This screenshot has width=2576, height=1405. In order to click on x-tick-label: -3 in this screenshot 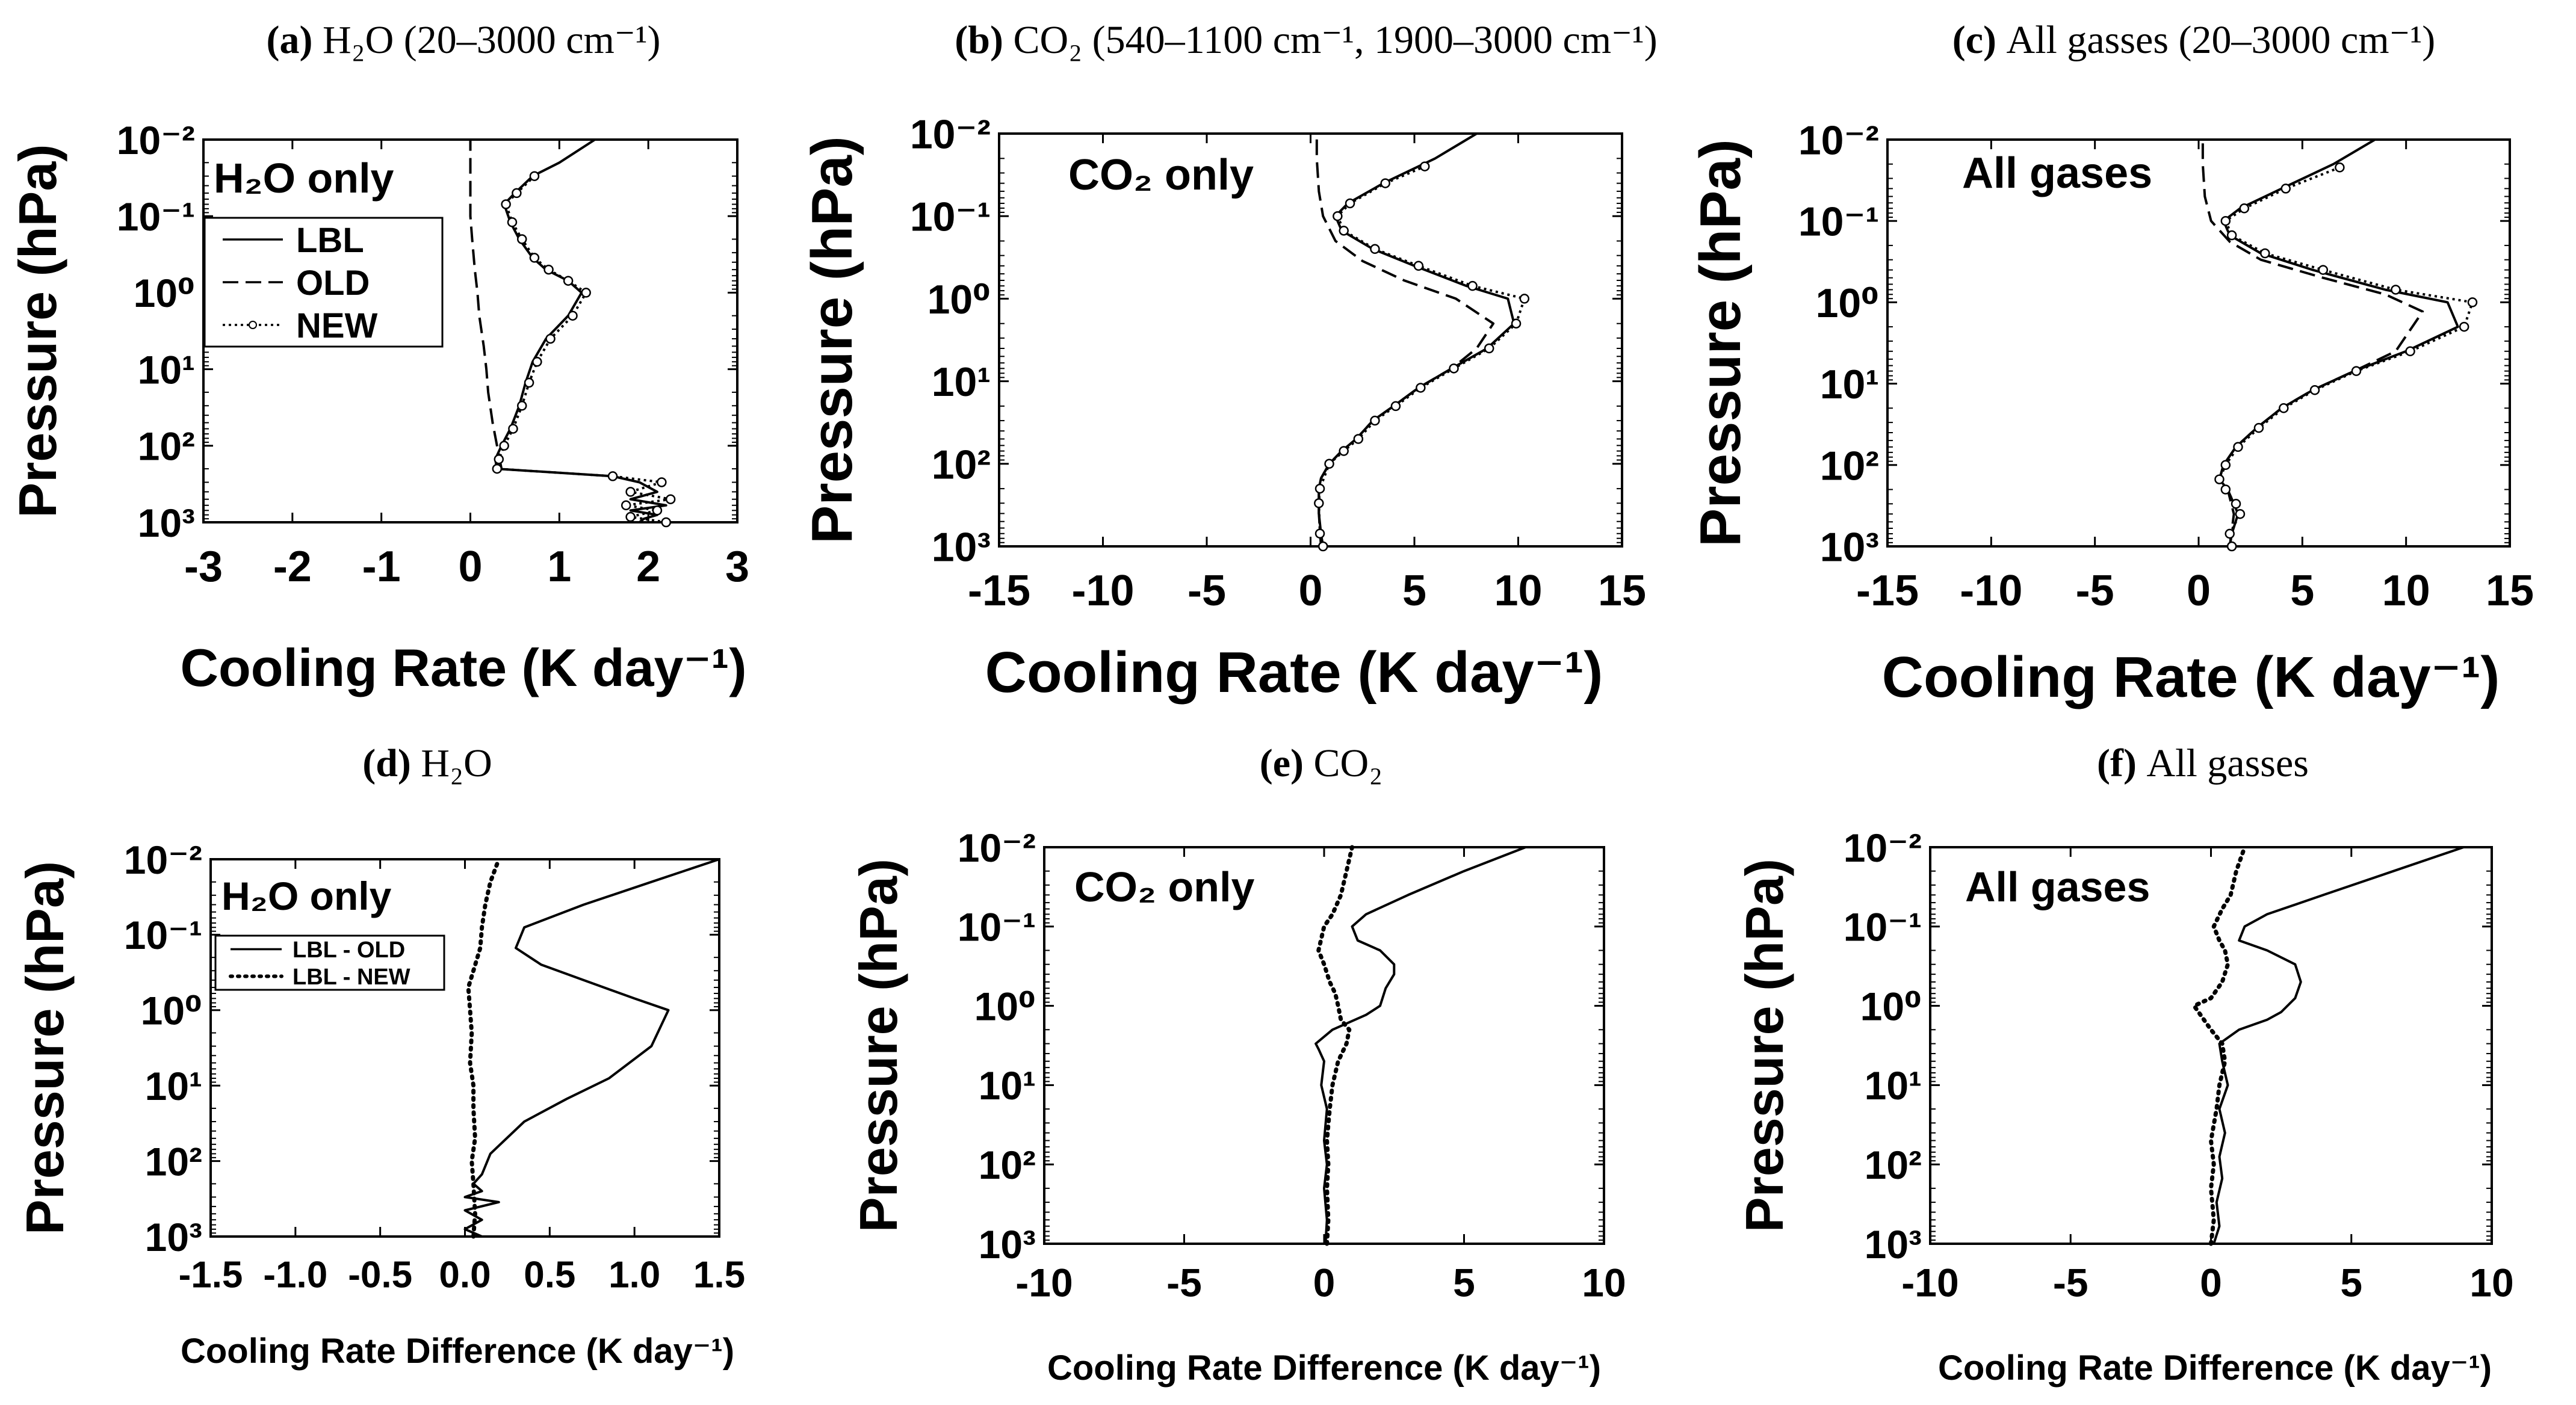, I will do `click(203, 567)`.